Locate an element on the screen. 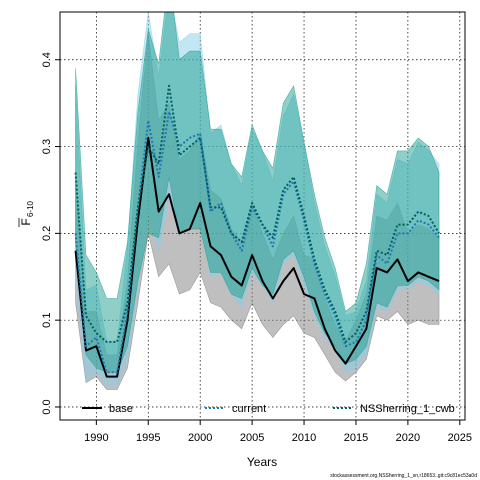 This screenshot has width=480, height=480. y-tick-label-4: 0.4 is located at coordinates (47, 59).